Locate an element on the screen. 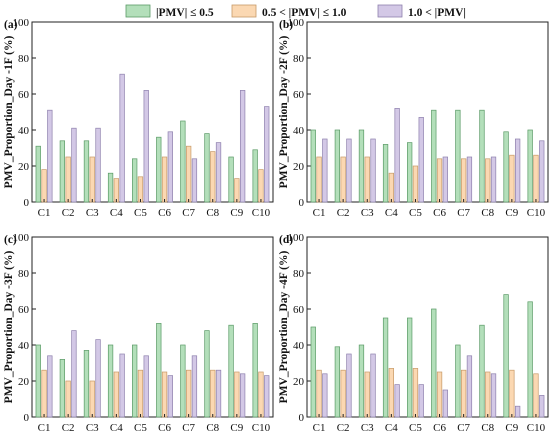 Image resolution: width=550 pixels, height=439 pixels. x-tick-label: C4 is located at coordinates (391, 213).